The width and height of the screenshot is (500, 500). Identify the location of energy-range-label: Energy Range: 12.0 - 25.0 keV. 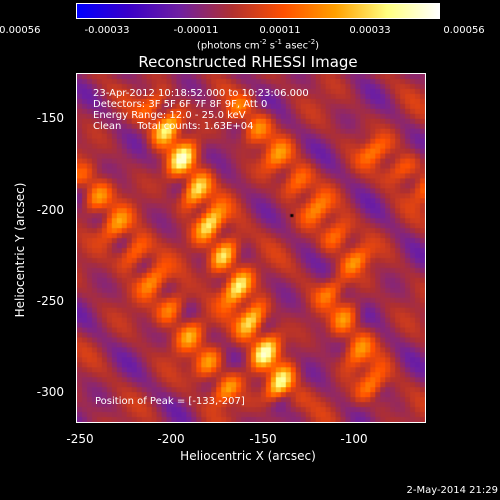
(169, 115).